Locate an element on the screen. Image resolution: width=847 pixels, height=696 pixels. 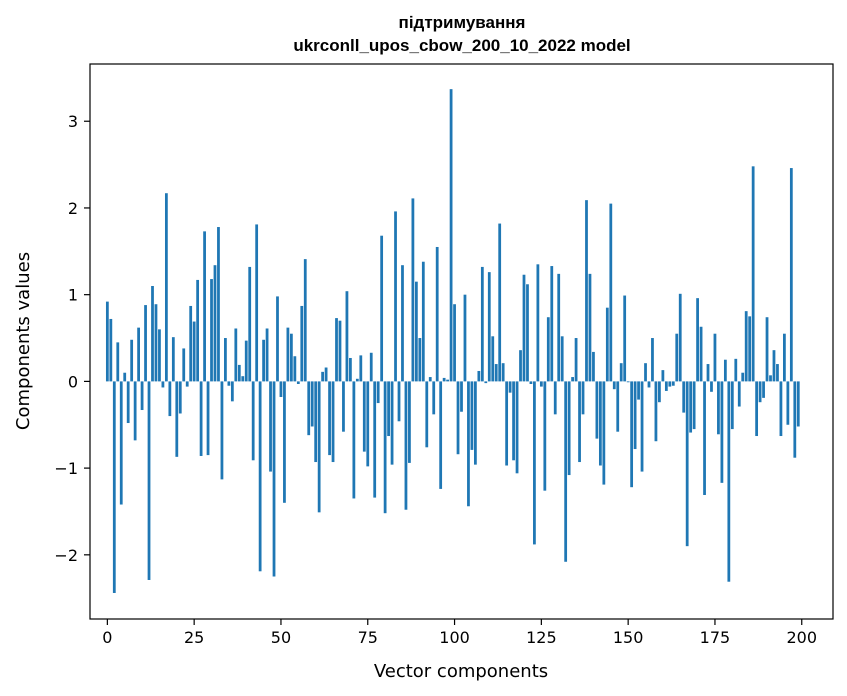
x-axis-label: Vector components is located at coordinates (461, 671).